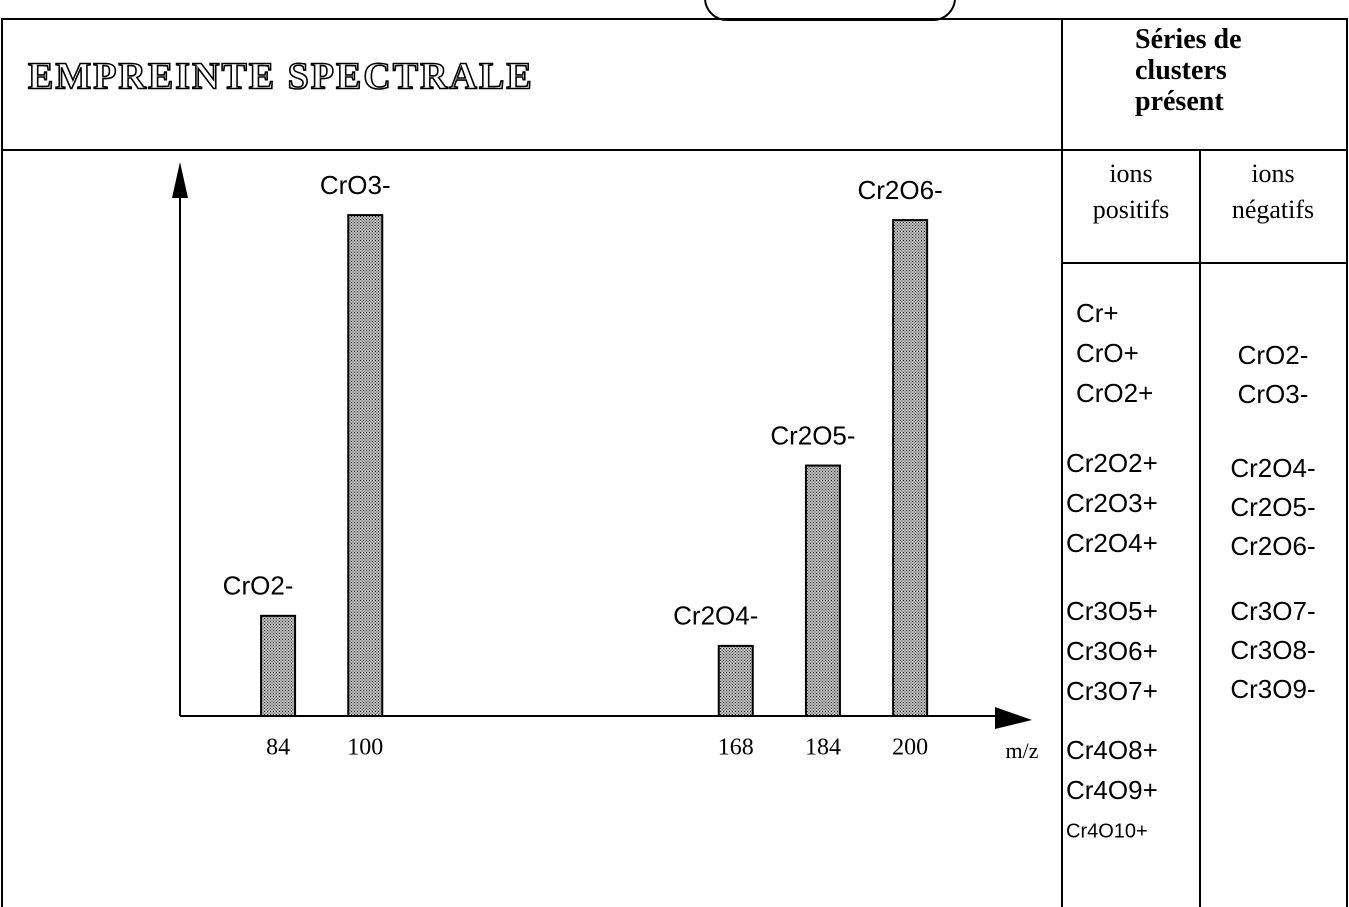 This screenshot has height=907, width=1349. I want to click on positive-ion: Cr3O6+, so click(1112, 651).